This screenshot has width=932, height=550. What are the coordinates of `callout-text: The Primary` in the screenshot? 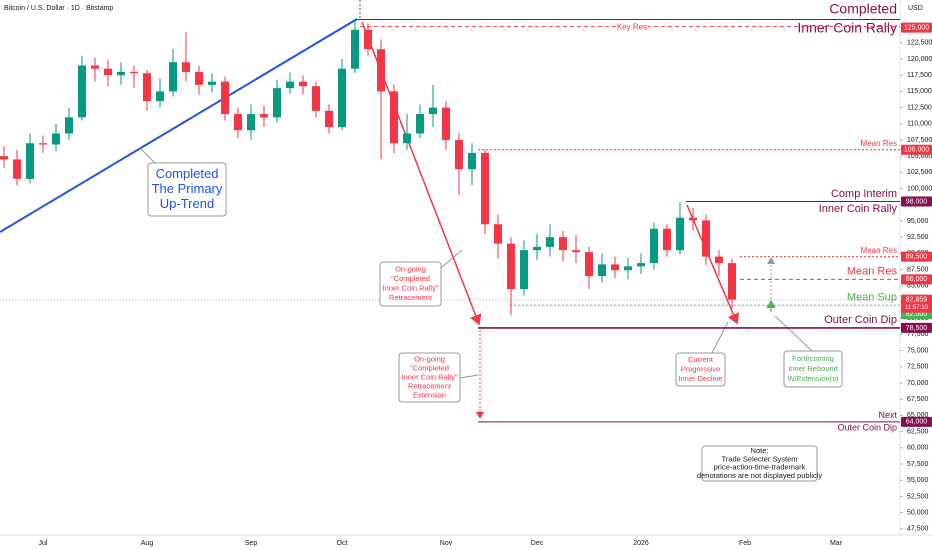 It's located at (187, 188).